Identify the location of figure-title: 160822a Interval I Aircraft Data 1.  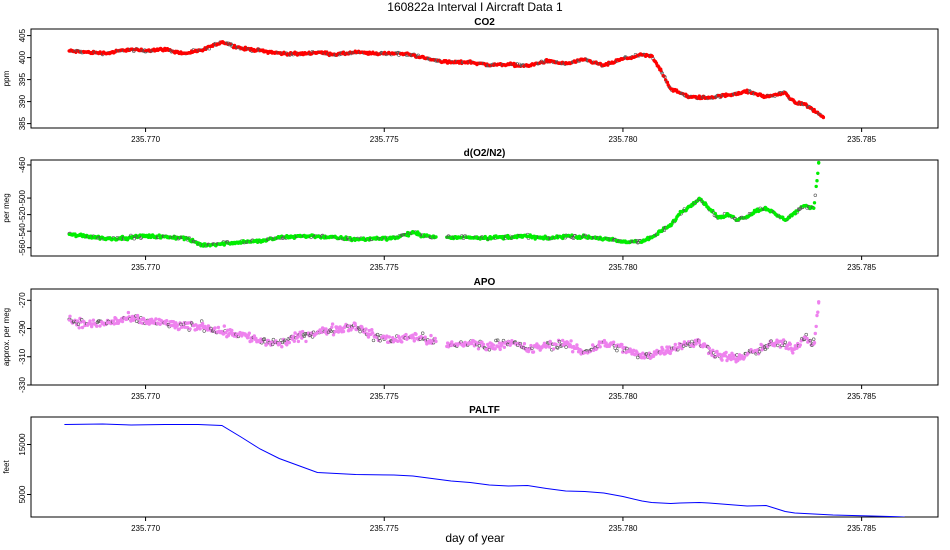
(475, 7).